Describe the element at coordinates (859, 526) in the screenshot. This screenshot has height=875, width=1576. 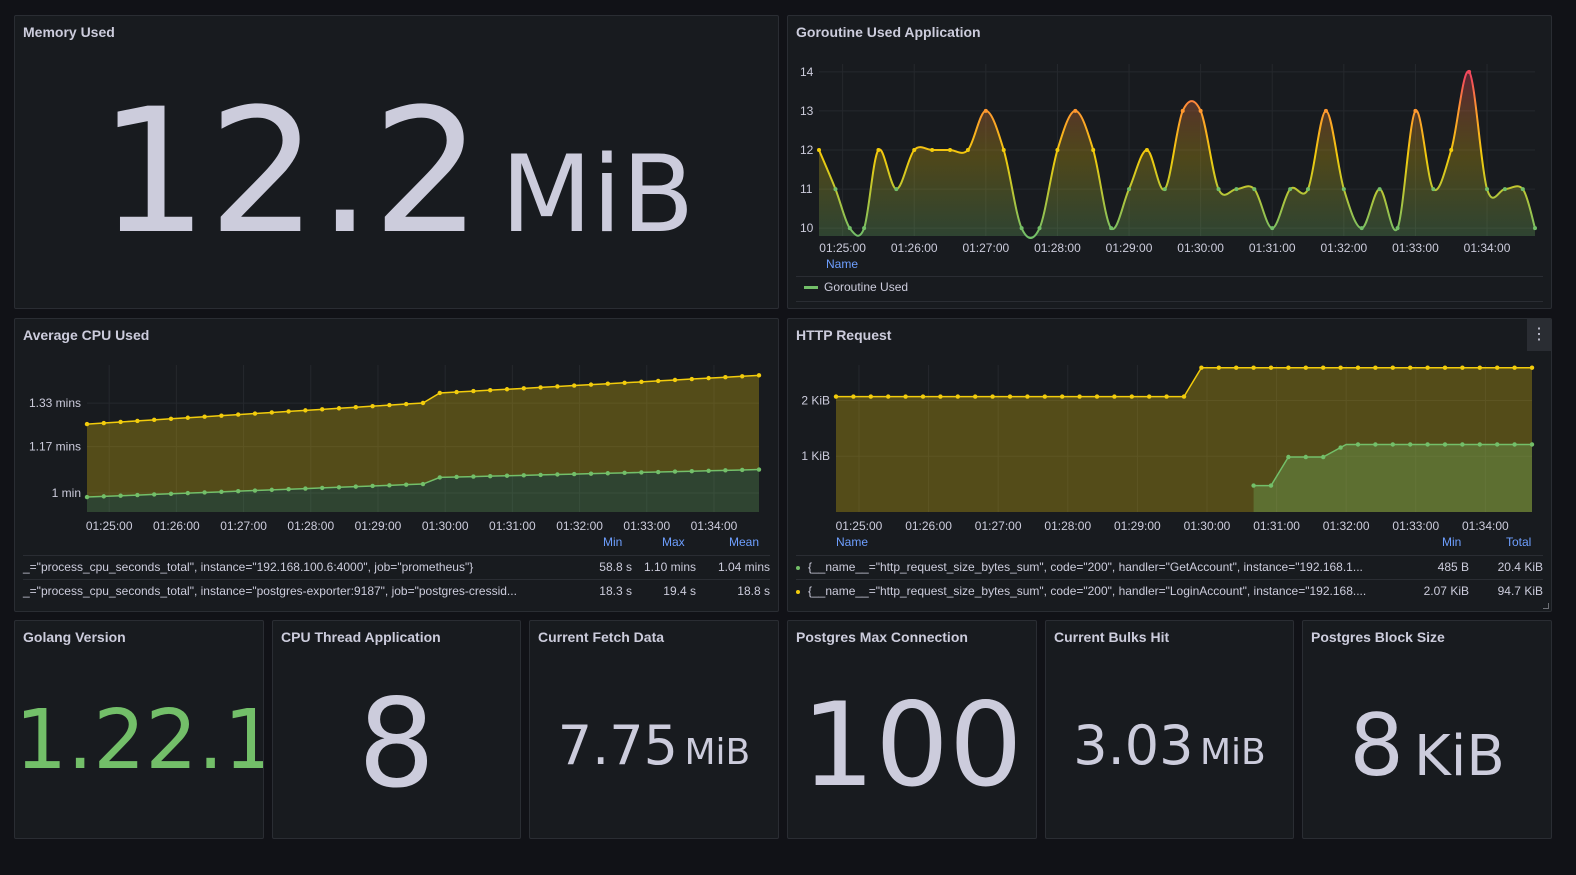
I see `x-tick-label: 01:25:00` at that location.